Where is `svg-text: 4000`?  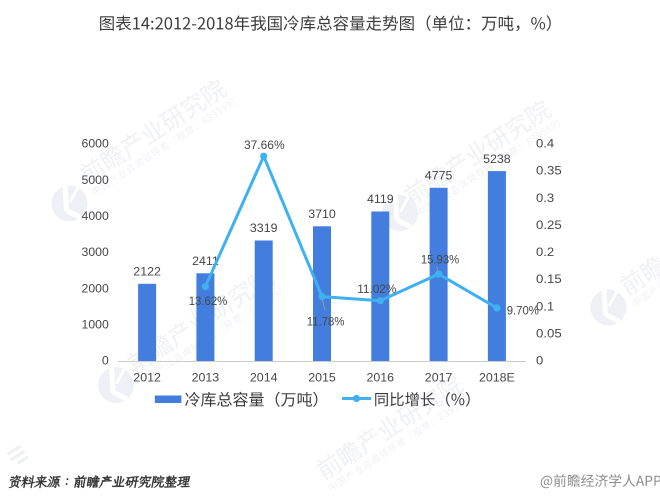
svg-text: 4000 is located at coordinates (96, 216).